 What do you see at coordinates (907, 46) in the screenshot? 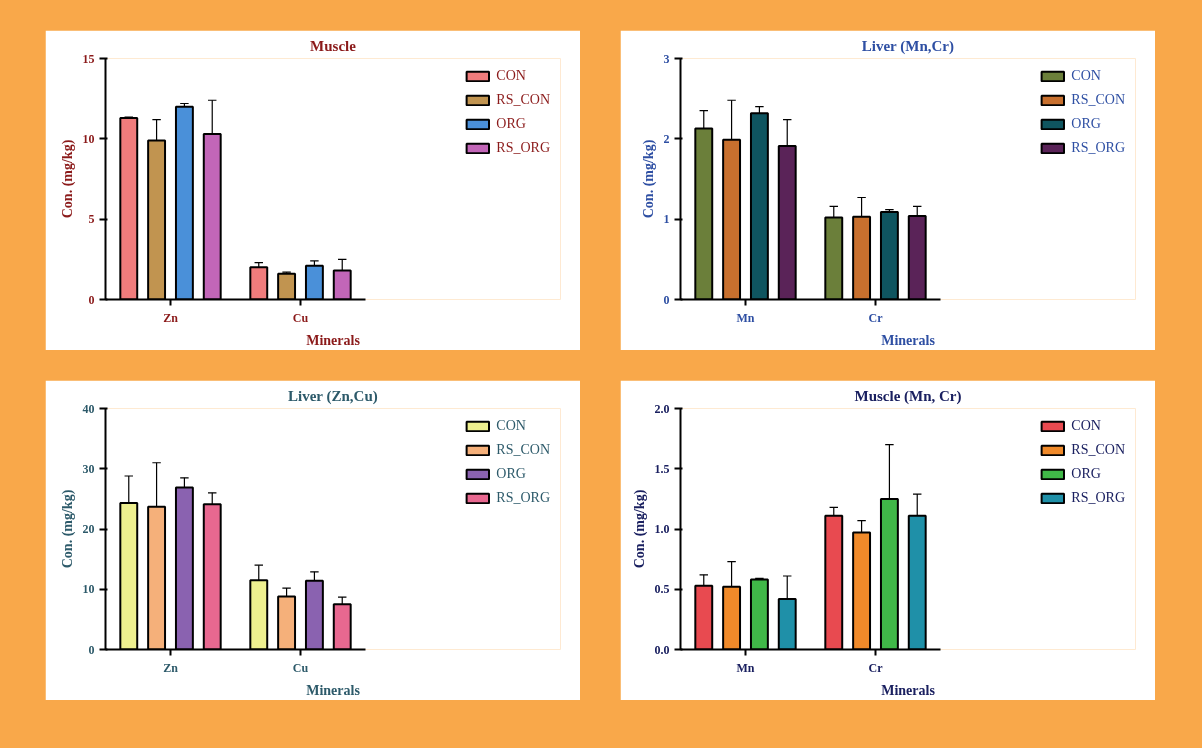
I see `chart-title: Liver (Mn,Cr)` at bounding box center [907, 46].